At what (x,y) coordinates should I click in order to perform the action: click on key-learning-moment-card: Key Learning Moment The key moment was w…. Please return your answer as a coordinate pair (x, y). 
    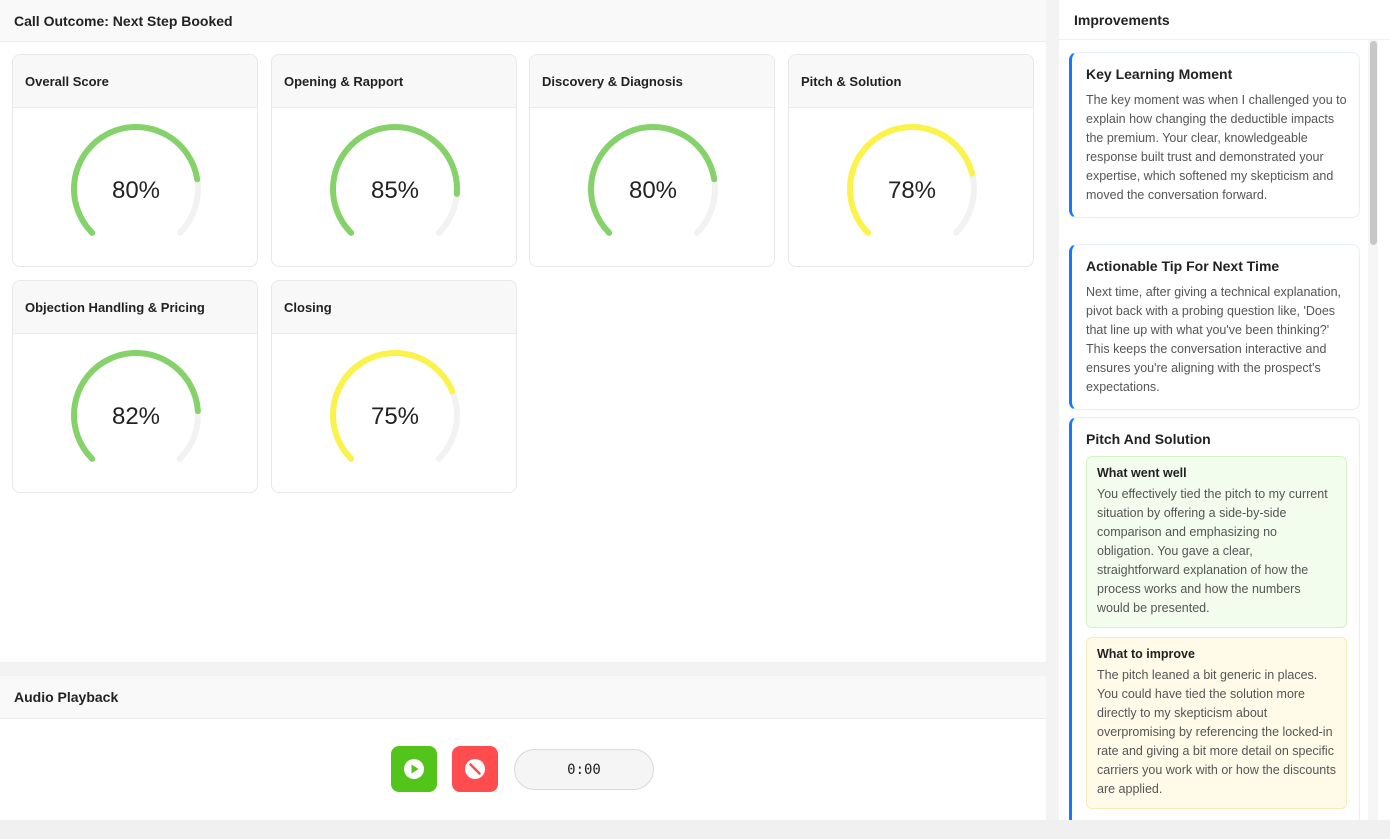
    Looking at the image, I should click on (1214, 135).